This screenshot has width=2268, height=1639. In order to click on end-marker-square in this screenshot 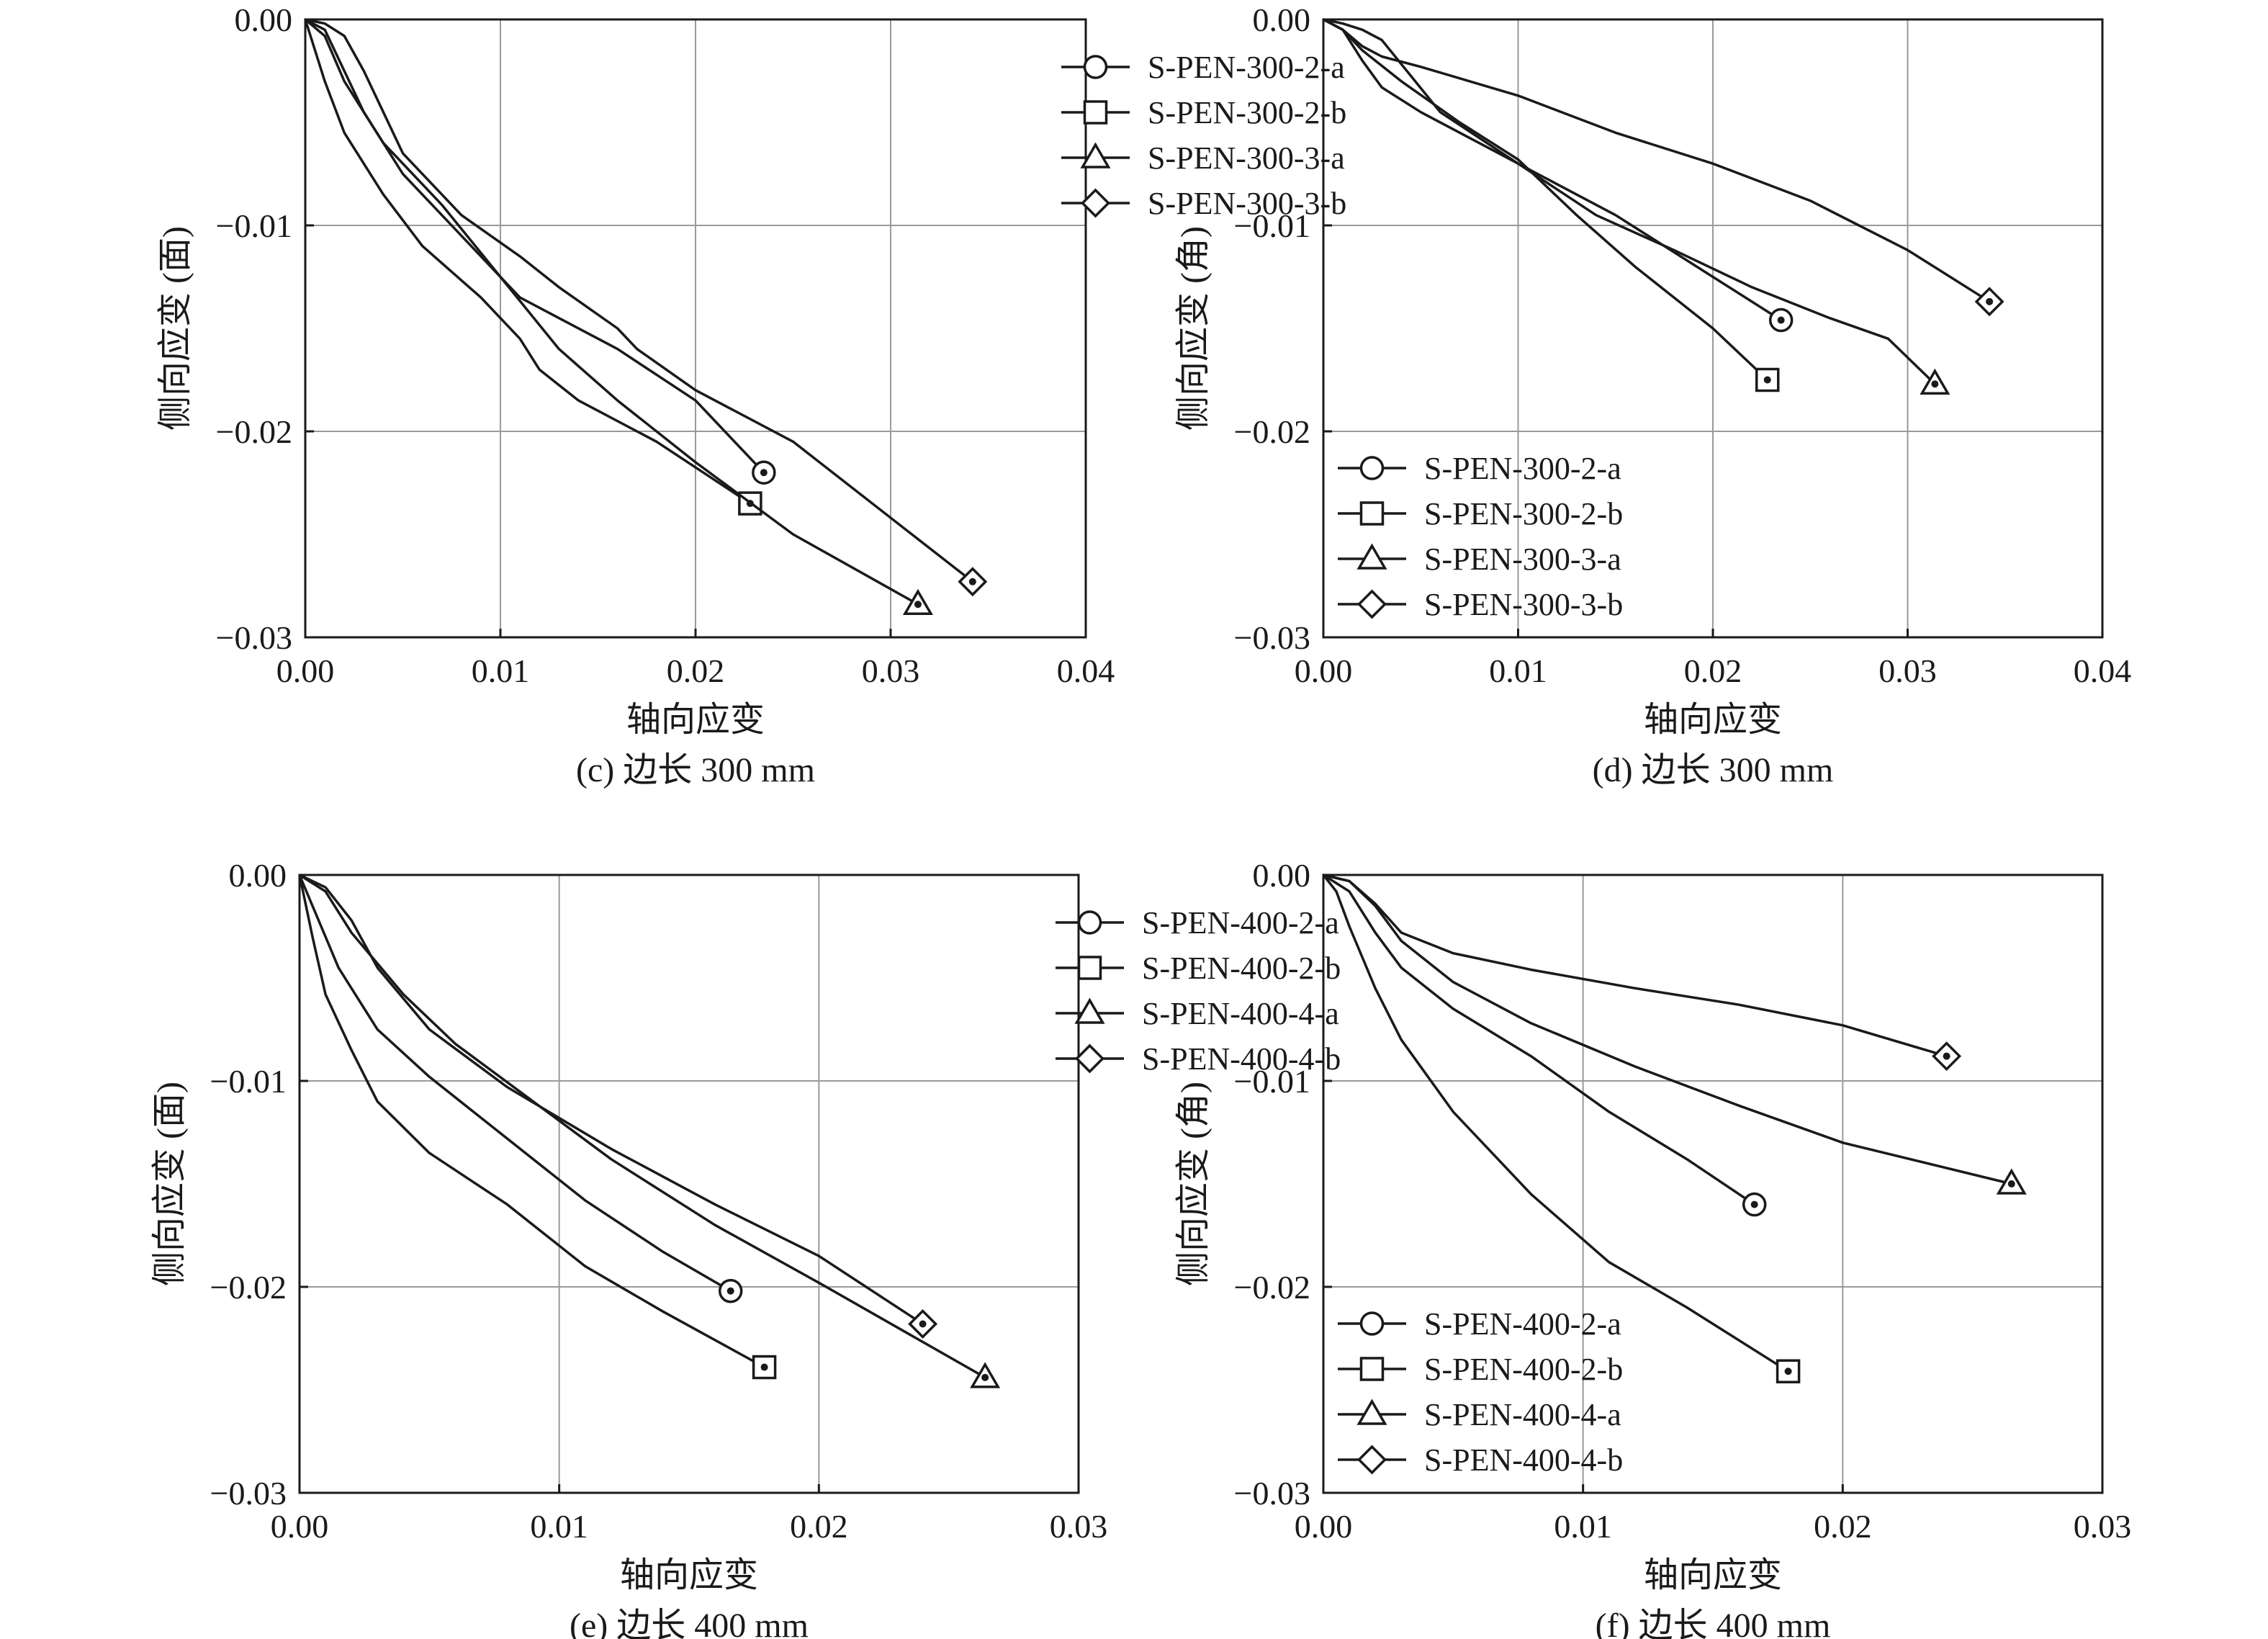, I will do `click(1788, 1371)`.